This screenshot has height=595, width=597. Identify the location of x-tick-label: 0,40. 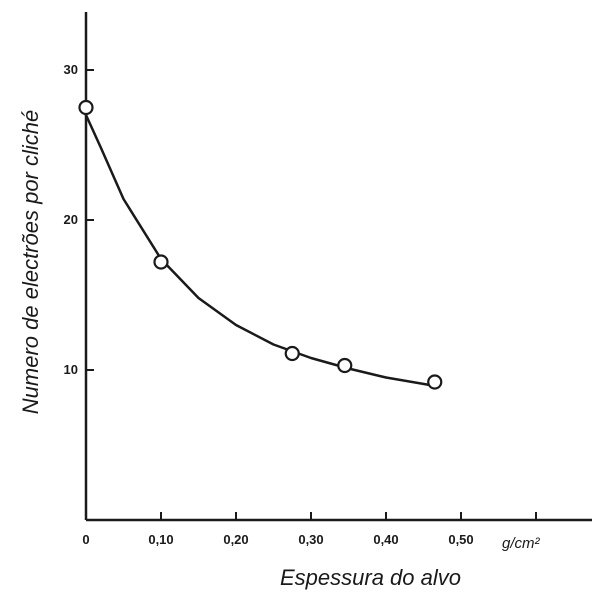
(385, 539).